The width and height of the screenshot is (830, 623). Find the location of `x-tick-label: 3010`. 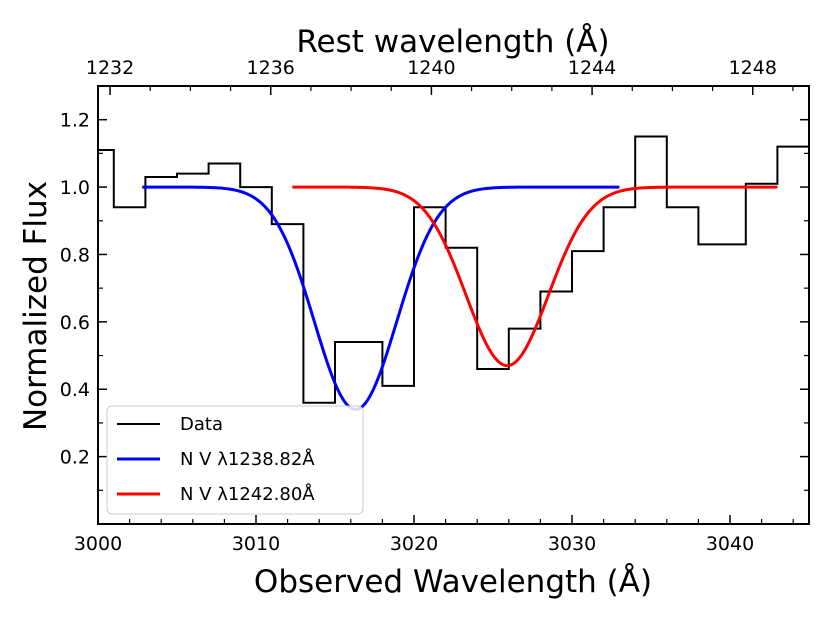

x-tick-label: 3010 is located at coordinates (256, 544).